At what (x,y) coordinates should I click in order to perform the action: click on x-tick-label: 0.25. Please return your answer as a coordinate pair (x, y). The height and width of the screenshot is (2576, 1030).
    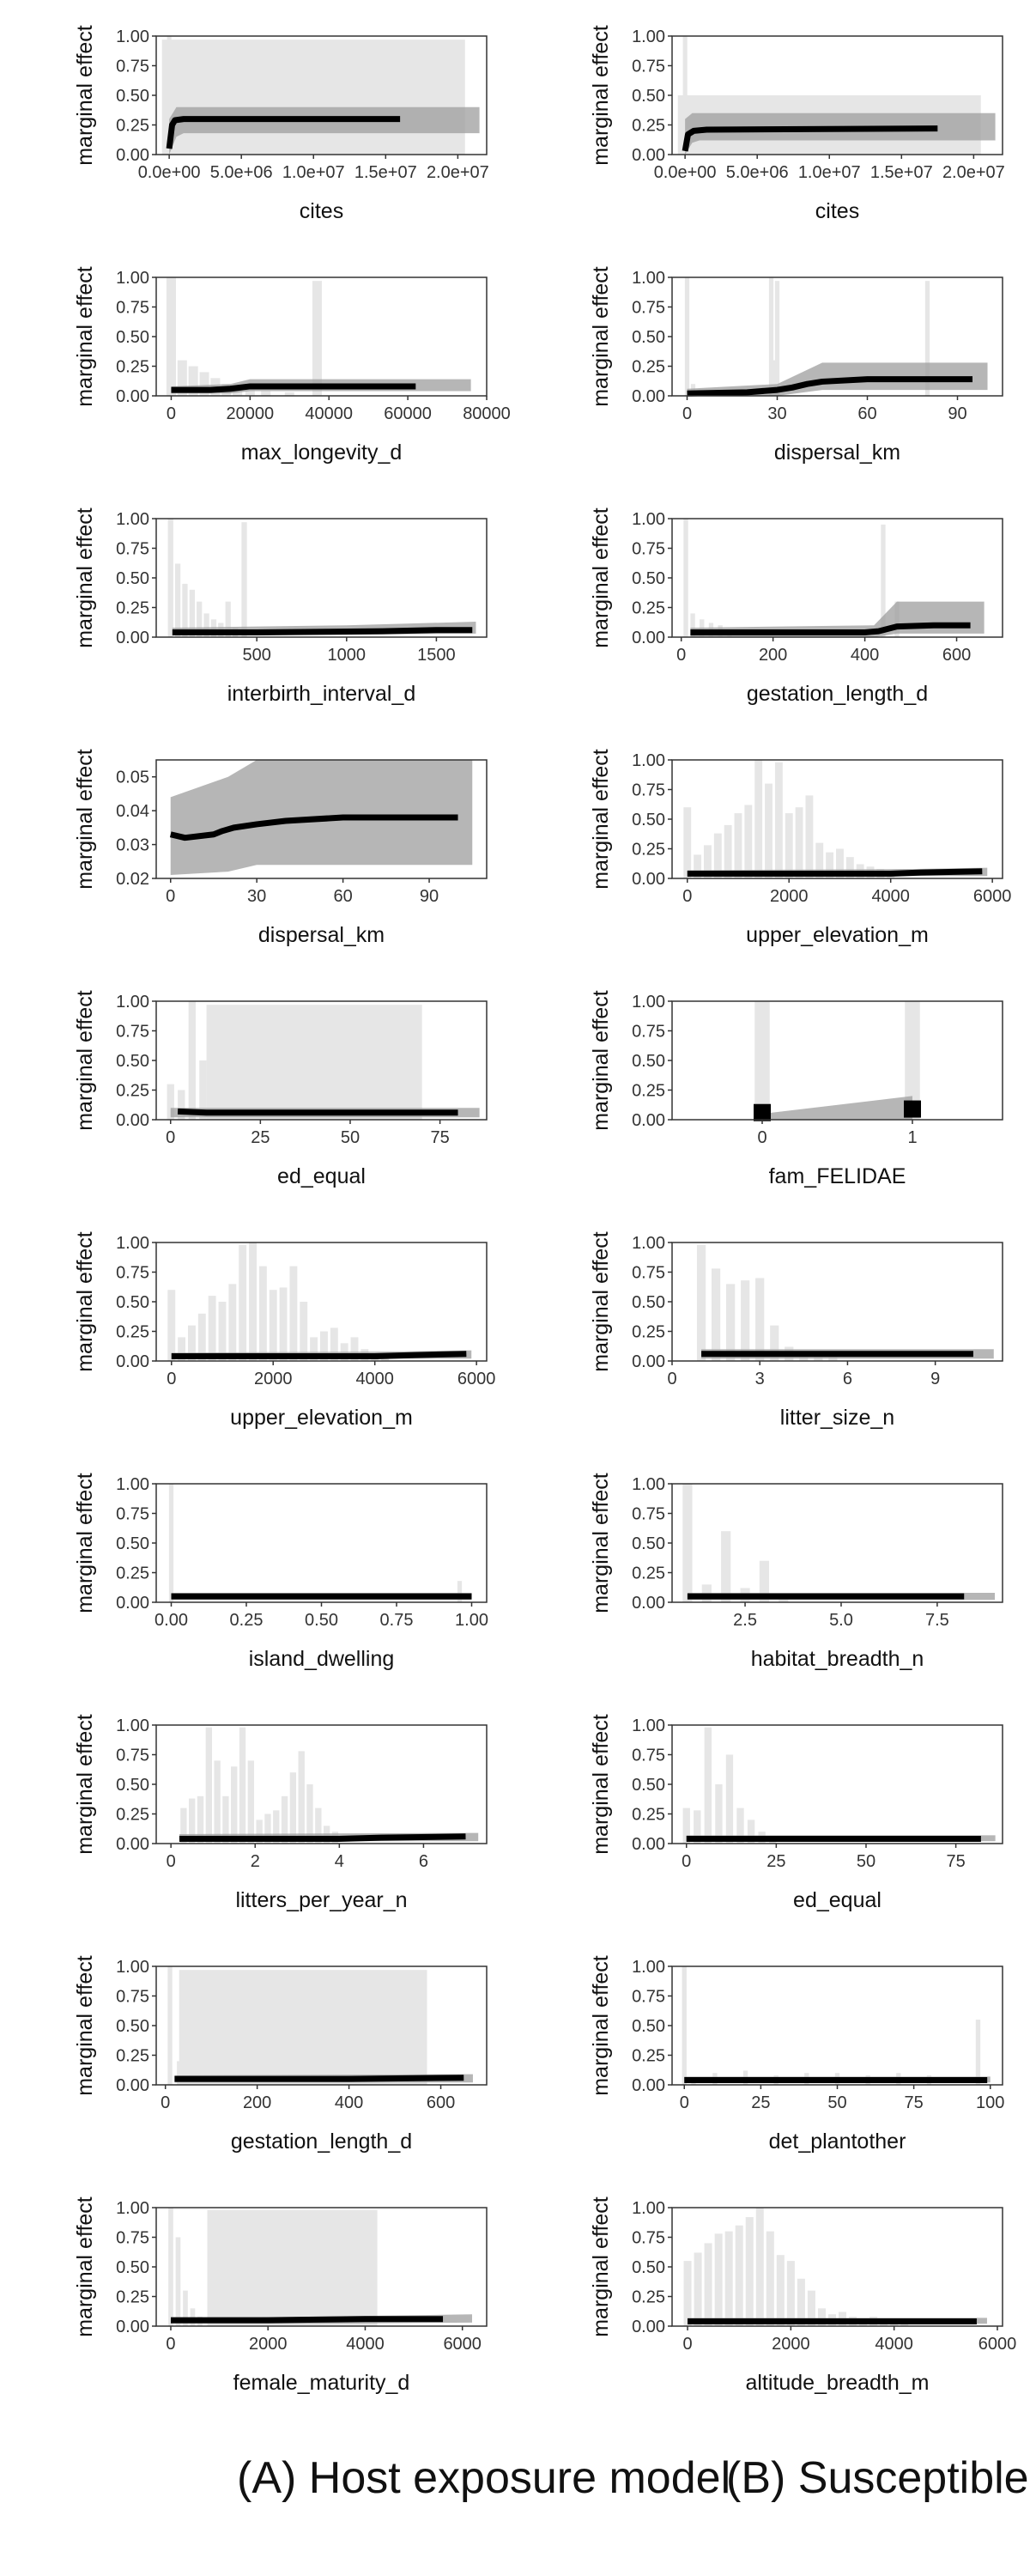
    Looking at the image, I should click on (247, 1620).